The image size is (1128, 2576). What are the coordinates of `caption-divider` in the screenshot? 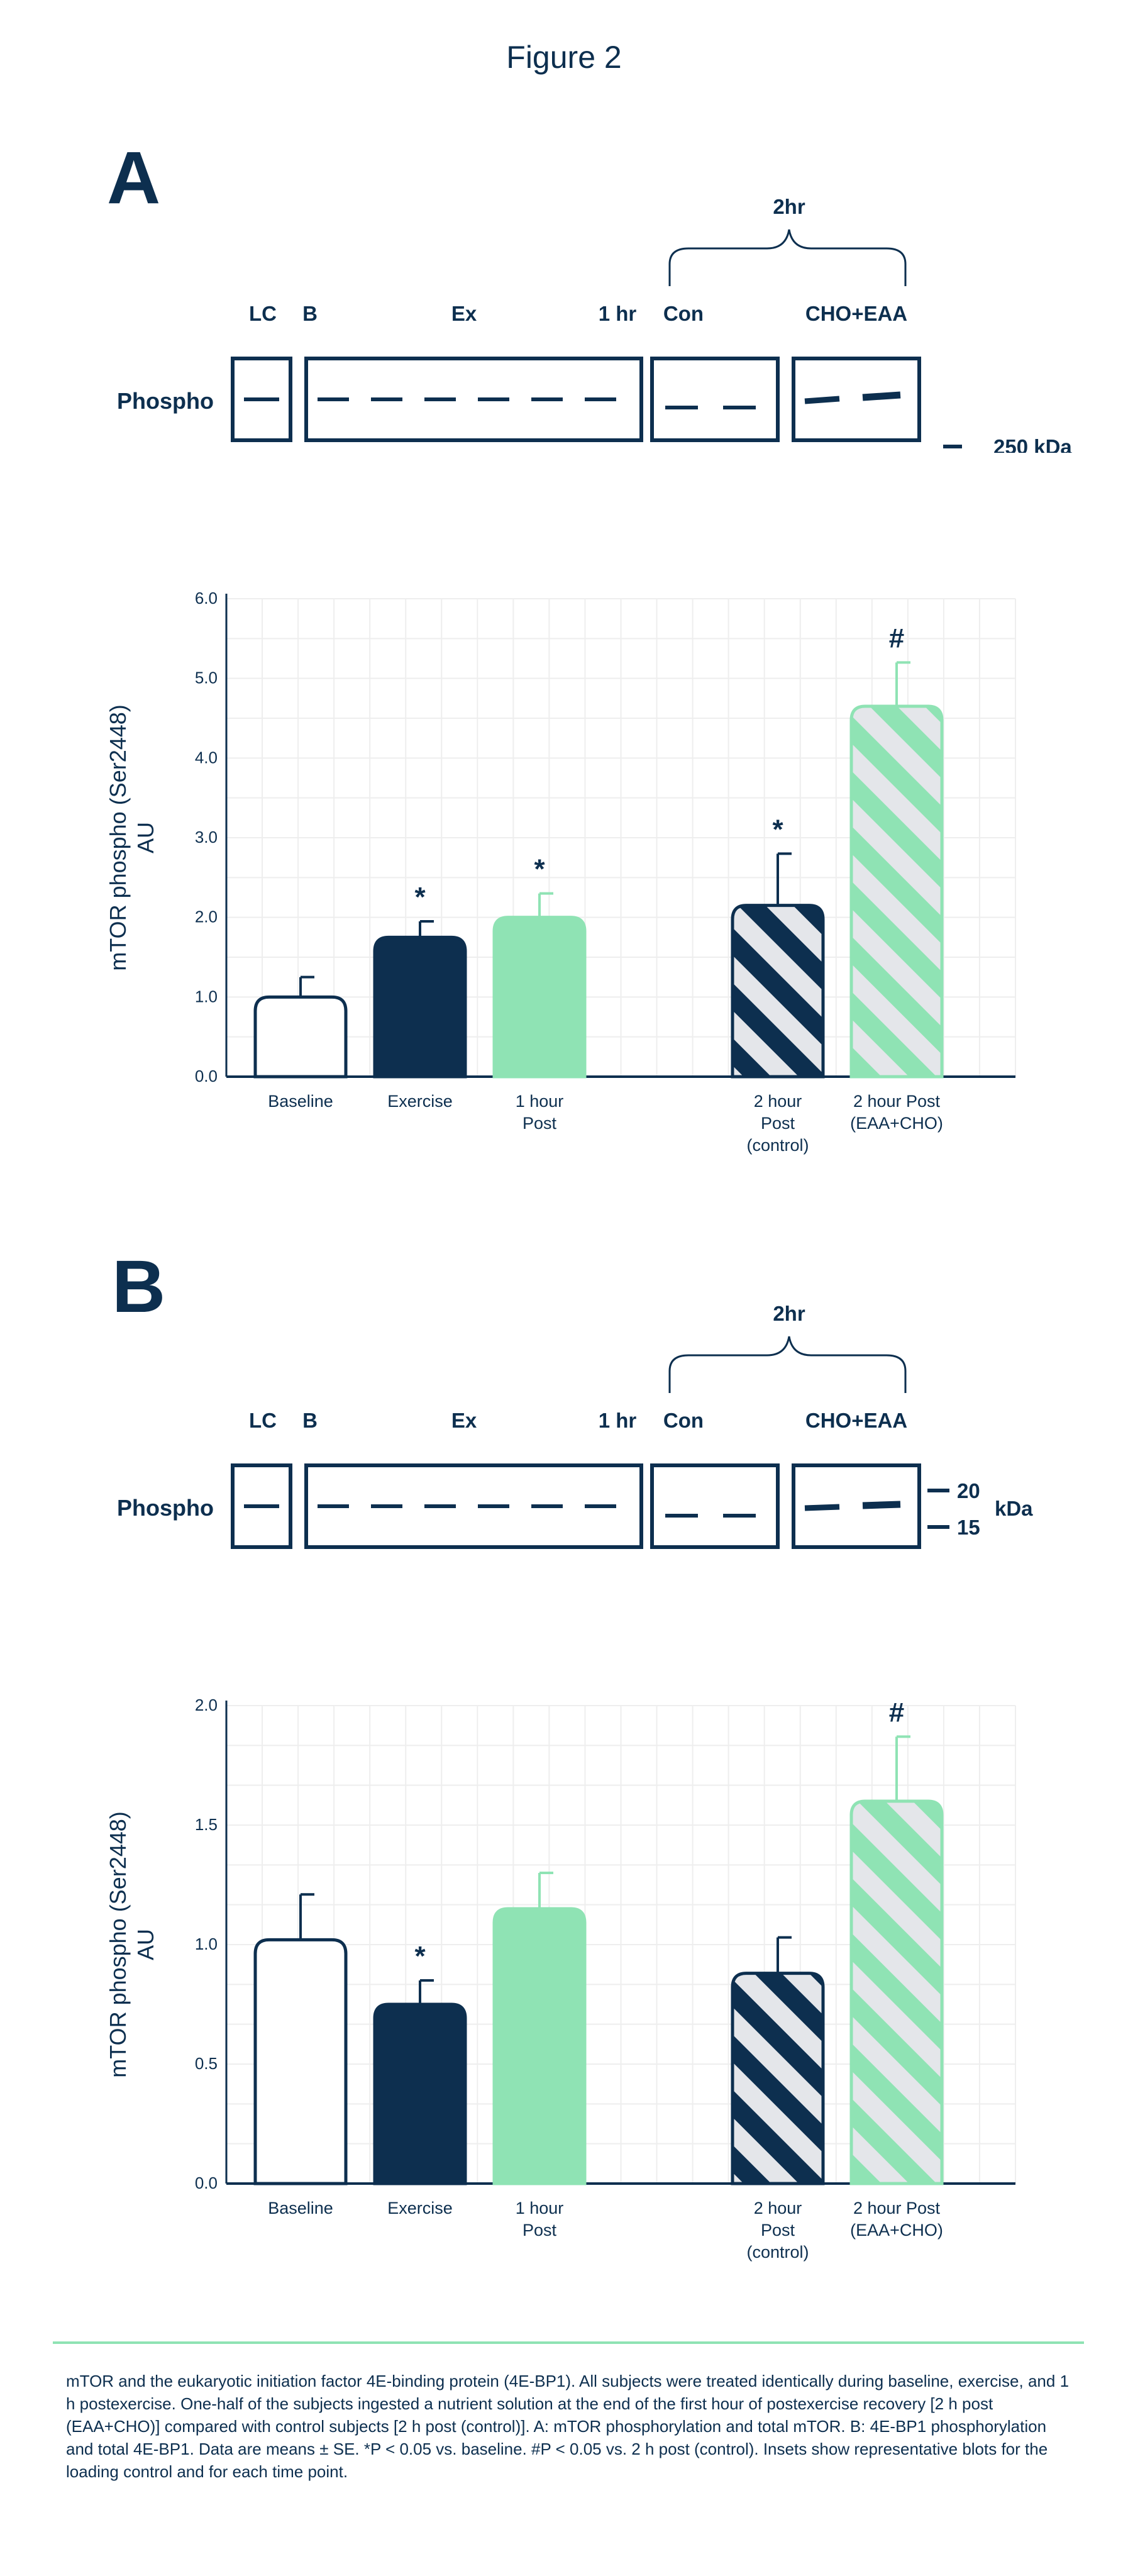 It's located at (568, 2342).